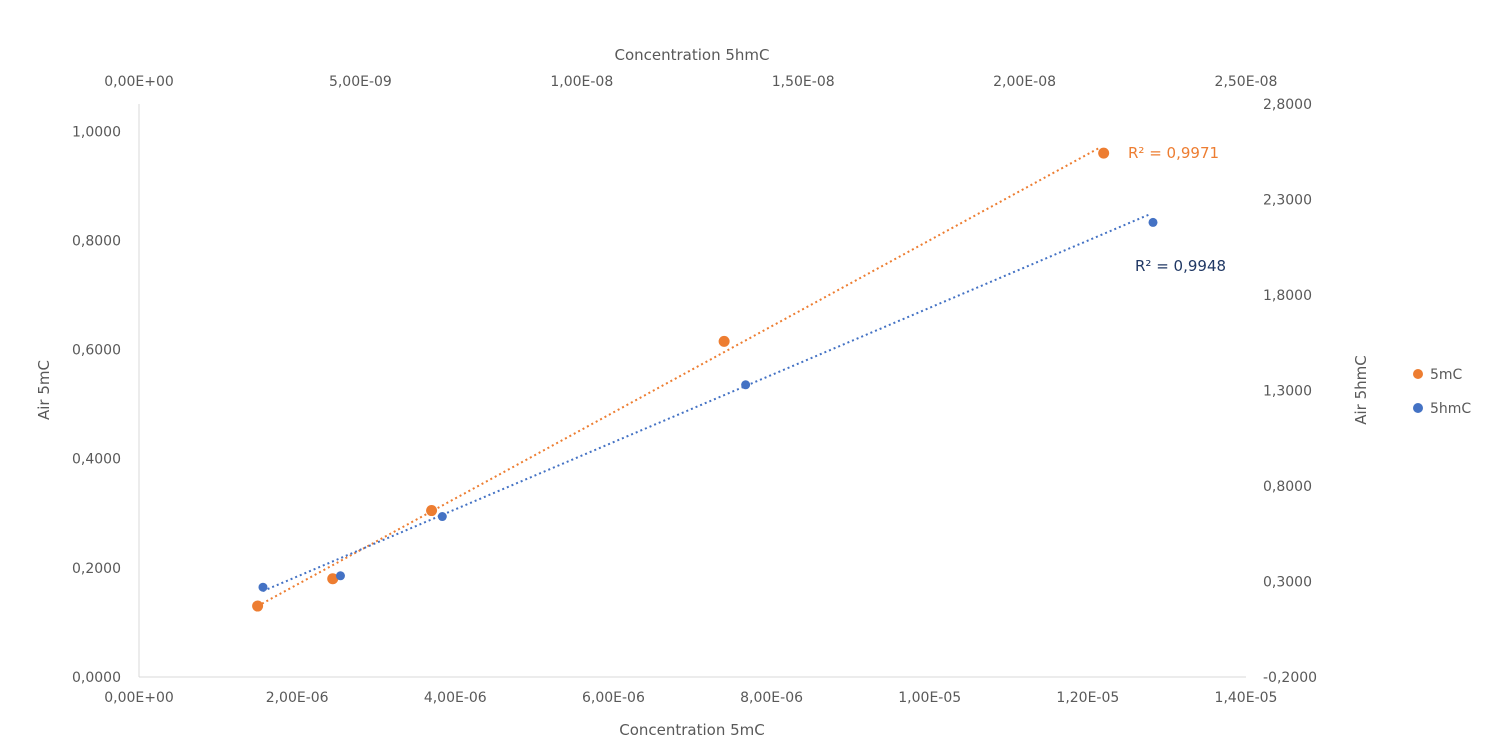 The image size is (1508, 746). Describe the element at coordinates (1287, 201) in the screenshot. I see `y-right-tick-label: 2,3000` at that location.